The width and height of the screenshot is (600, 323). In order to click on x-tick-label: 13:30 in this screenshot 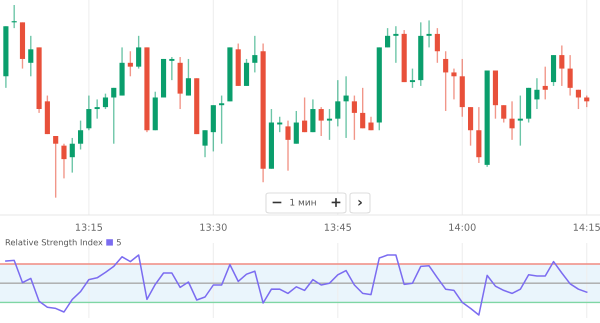, I will do `click(213, 227)`.